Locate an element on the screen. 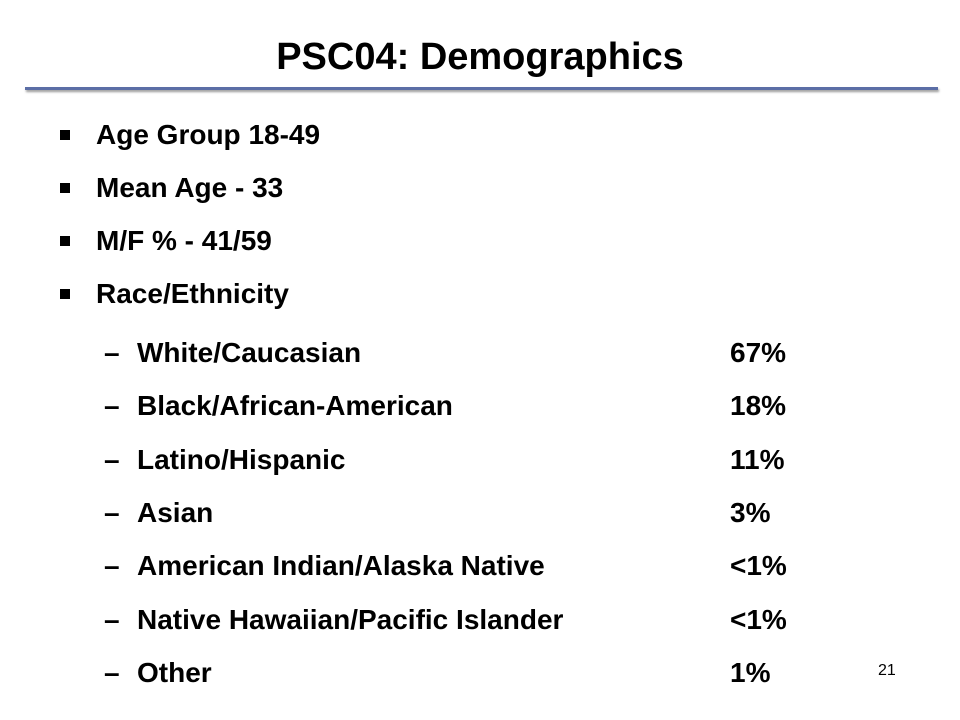 This screenshot has width=960, height=720. bullet-text: Mean Age - 33 is located at coordinates (190, 187).